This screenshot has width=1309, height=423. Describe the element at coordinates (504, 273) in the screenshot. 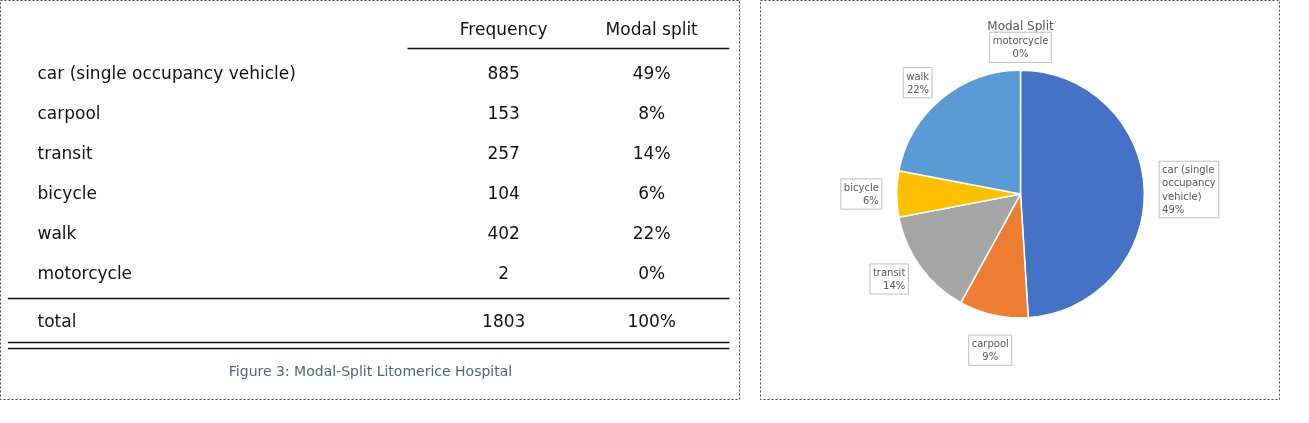

I see `data-label: 2` at that location.